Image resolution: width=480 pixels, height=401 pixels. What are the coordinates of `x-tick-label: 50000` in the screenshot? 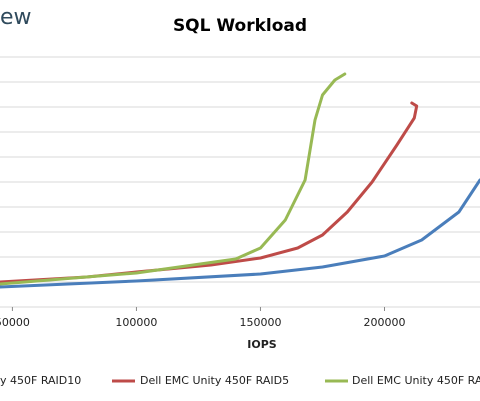 It's located at (15, 322).